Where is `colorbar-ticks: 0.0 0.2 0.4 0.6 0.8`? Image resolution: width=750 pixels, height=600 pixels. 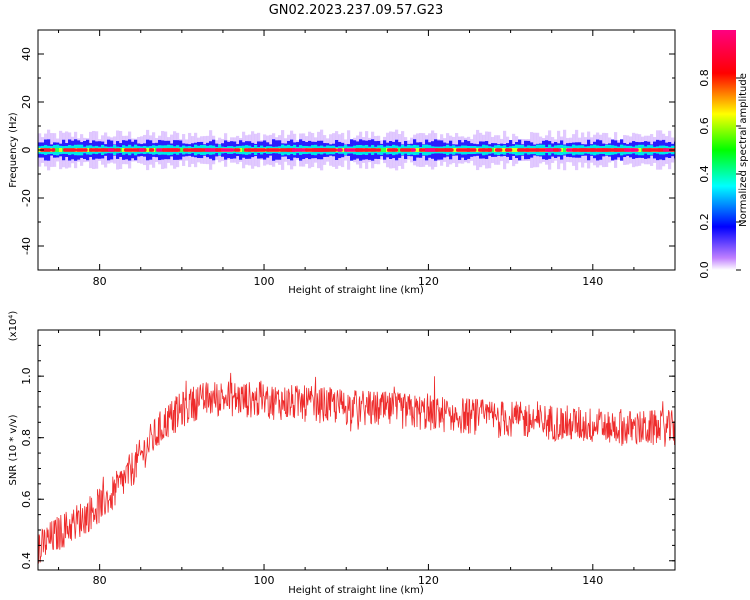 colorbar-ticks: 0.0 0.2 0.4 0.6 0.8 is located at coordinates (719, 174).